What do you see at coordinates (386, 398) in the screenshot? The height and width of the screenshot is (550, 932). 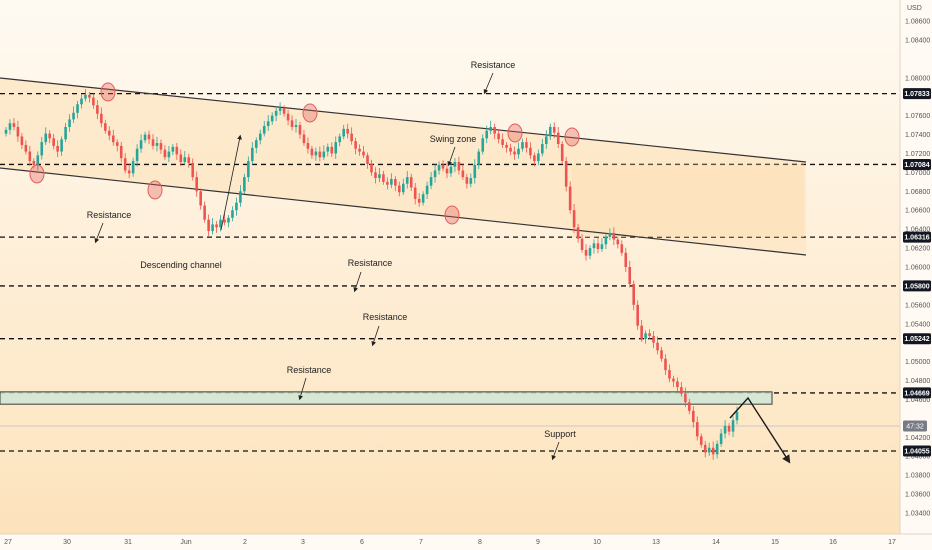 I see `resistance-zone` at bounding box center [386, 398].